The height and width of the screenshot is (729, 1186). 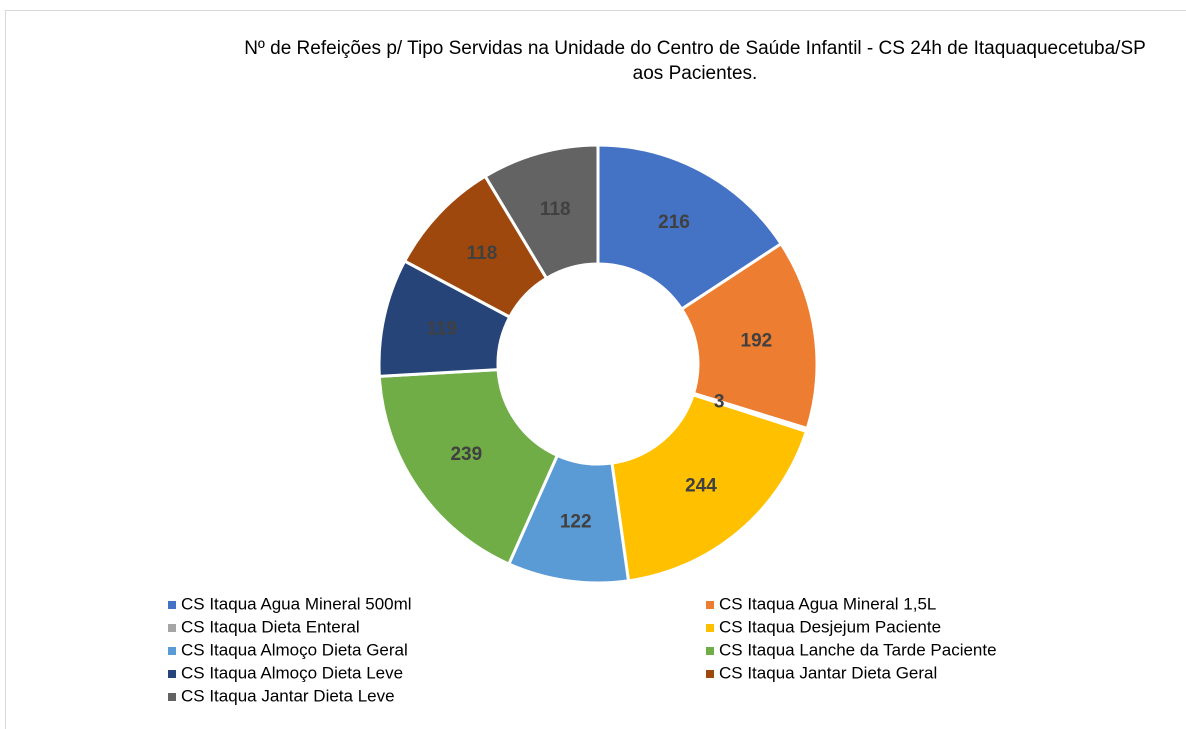 What do you see at coordinates (830, 626) in the screenshot?
I see `legend-label: CS Itaqua Desjejum Paciente` at bounding box center [830, 626].